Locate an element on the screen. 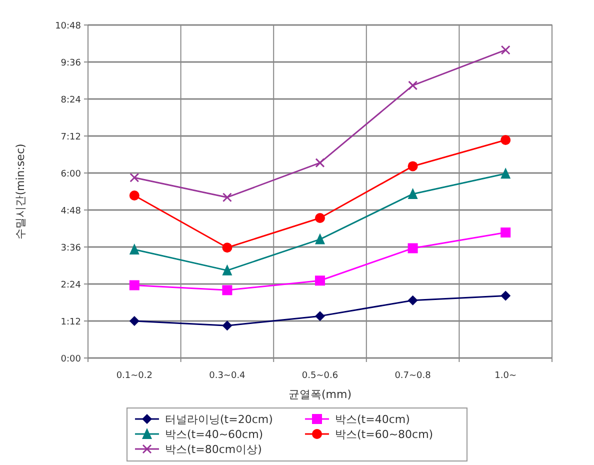 Image resolution: width=594 pixels, height=465 pixels. legend-label: 박스(t=80cm이상) is located at coordinates (213, 449).